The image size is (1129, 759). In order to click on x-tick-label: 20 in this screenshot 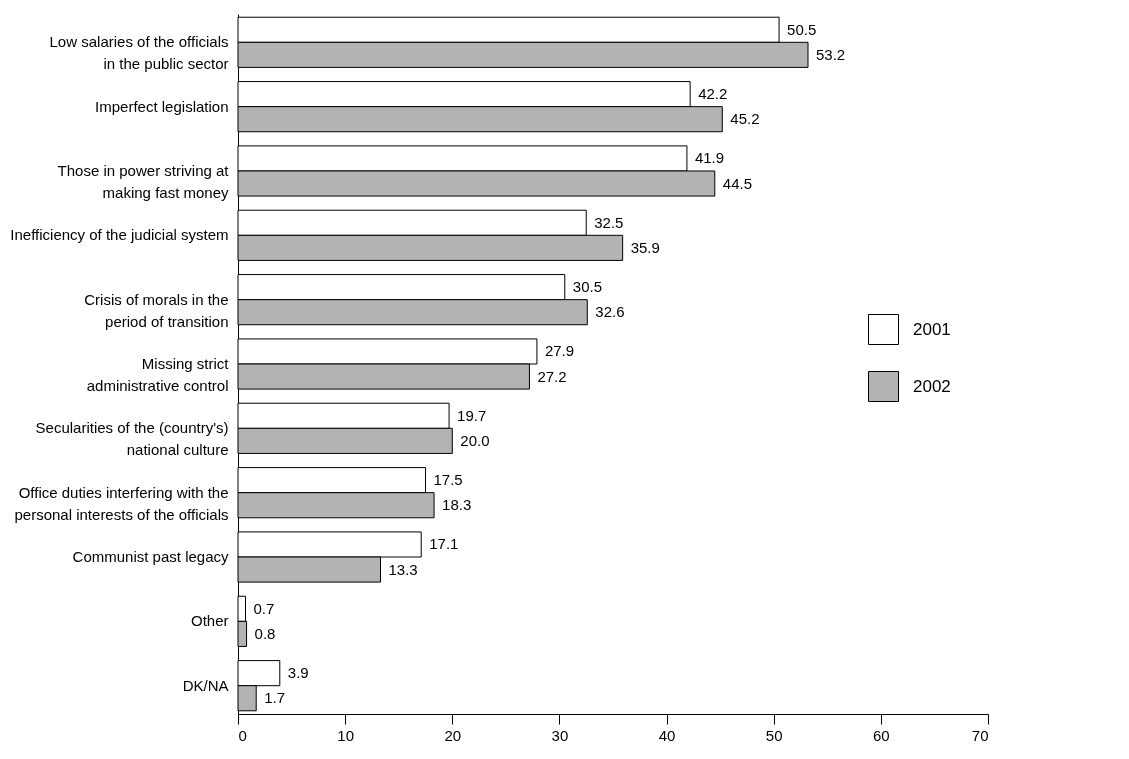, I will do `click(453, 735)`.